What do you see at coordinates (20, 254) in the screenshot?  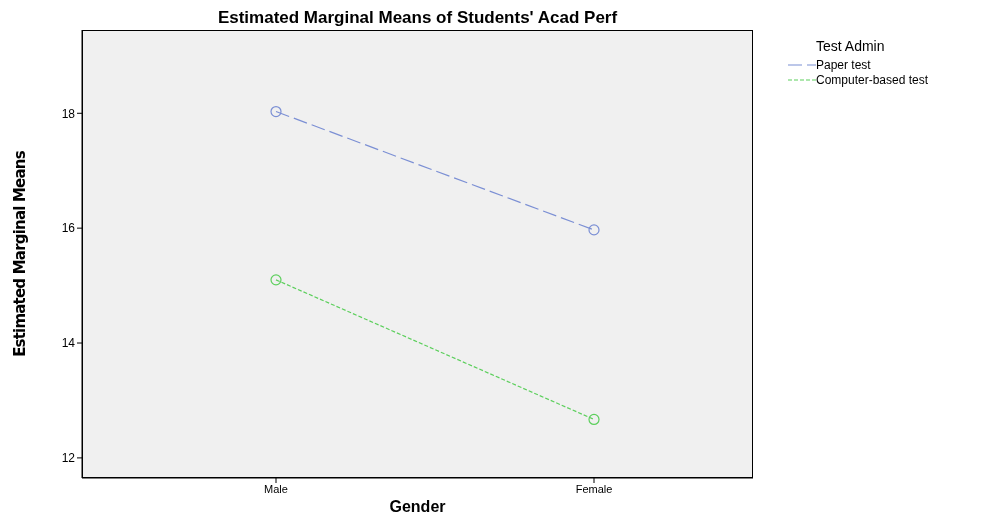 I see `y-axis-title: Estimated Marginal Means` at bounding box center [20, 254].